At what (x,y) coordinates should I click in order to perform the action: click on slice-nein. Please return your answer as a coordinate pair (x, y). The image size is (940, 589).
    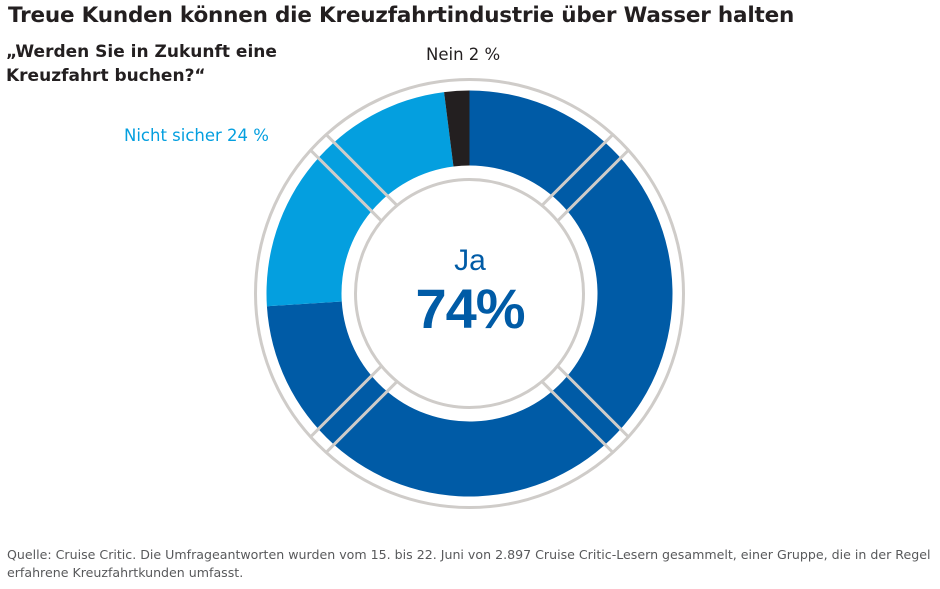
    Looking at the image, I should click on (457, 128).